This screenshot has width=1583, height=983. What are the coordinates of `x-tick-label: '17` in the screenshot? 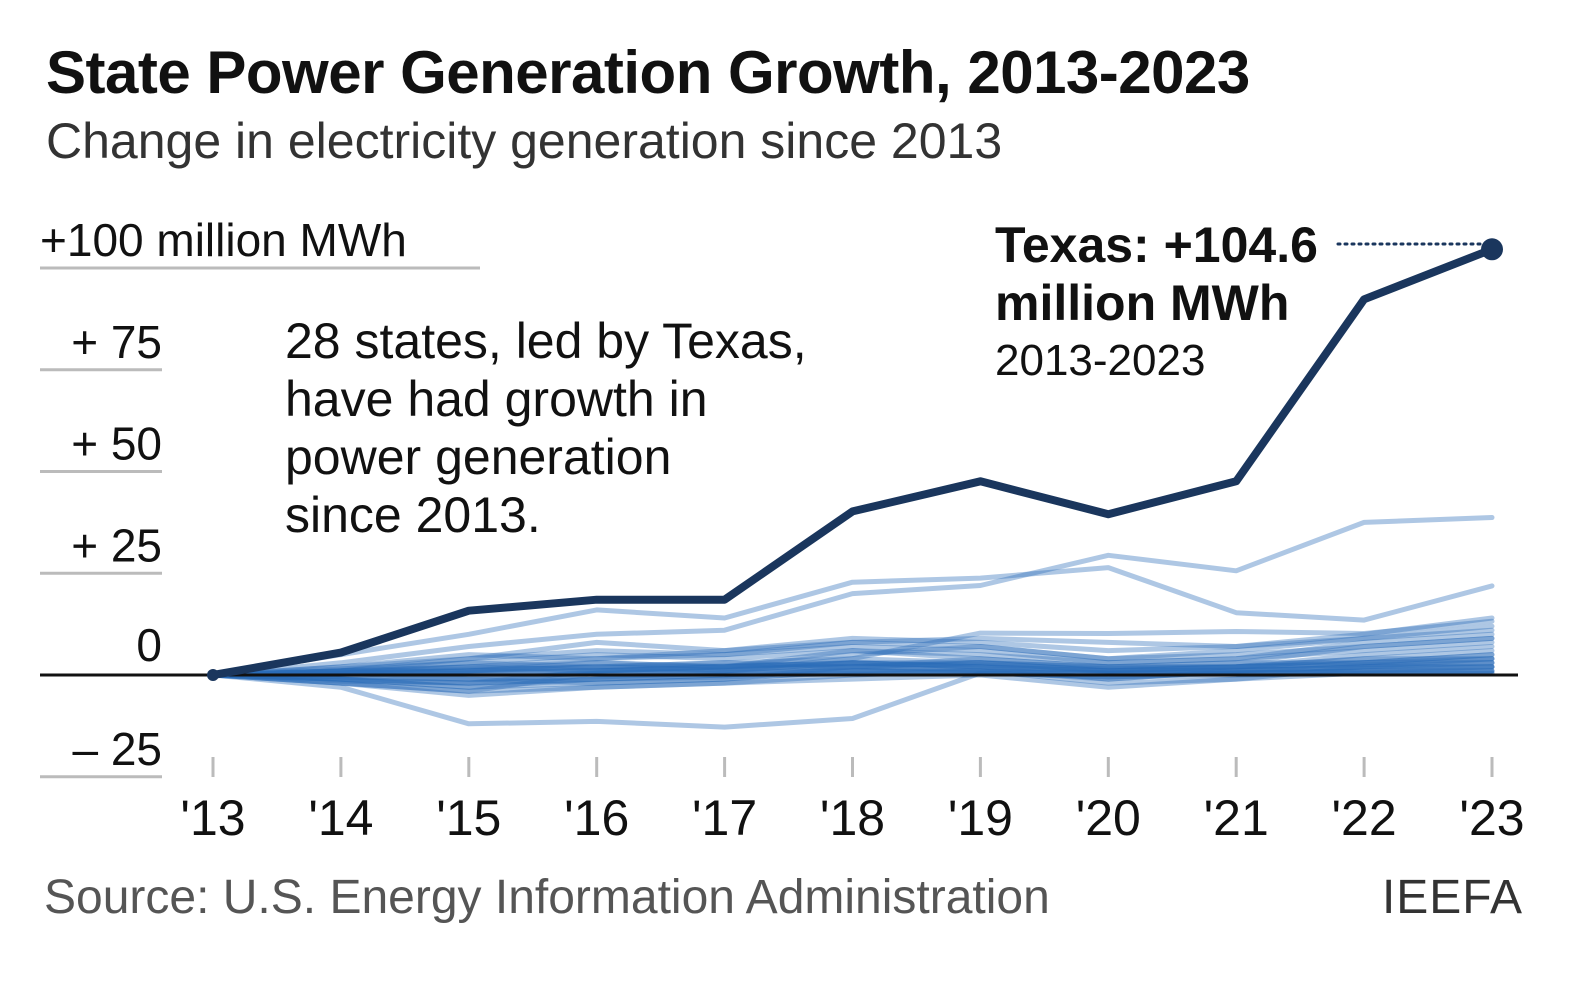 It's located at (724, 818).